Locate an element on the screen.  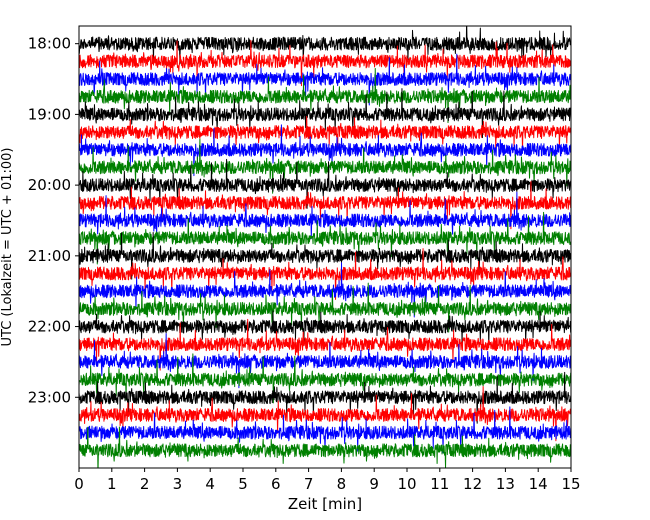
x-tick-label: 4 is located at coordinates (210, 484).